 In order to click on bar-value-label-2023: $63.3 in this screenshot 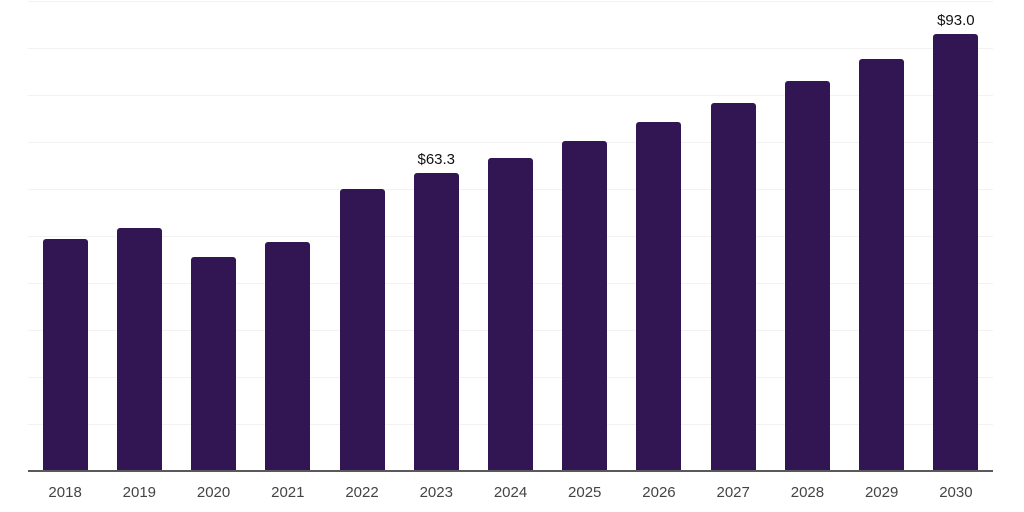, I will do `click(436, 160)`.